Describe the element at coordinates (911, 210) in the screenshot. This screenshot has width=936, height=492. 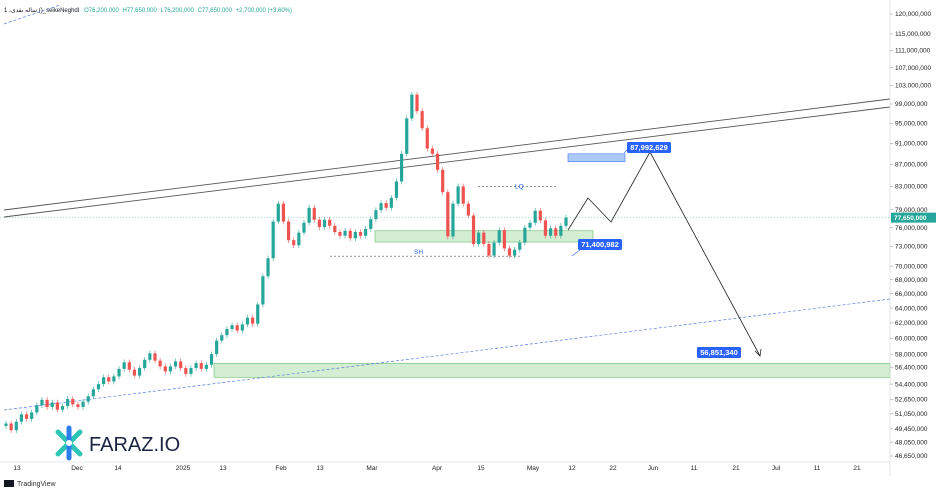
I see `price-tick-label: 79,000,000` at that location.